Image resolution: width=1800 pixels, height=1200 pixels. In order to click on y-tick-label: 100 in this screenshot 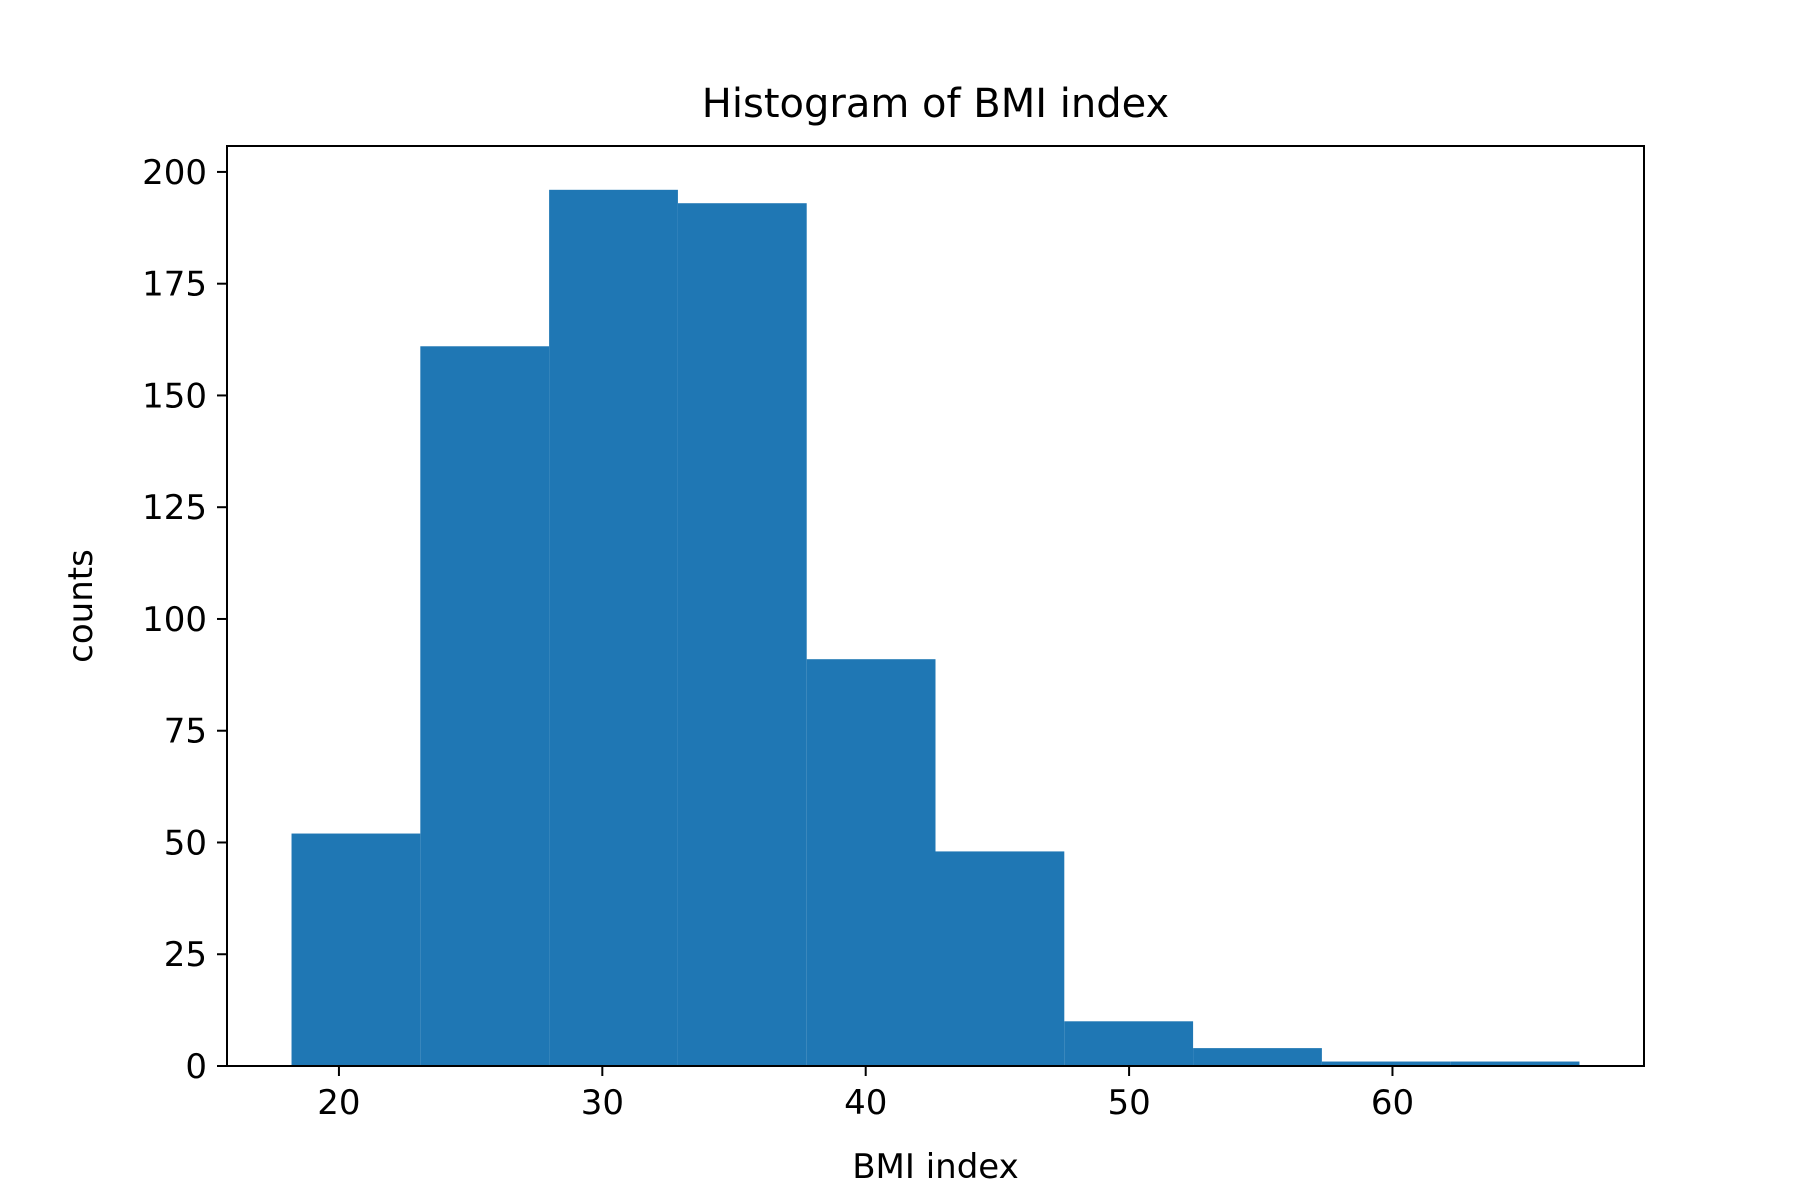, I will do `click(174, 620)`.